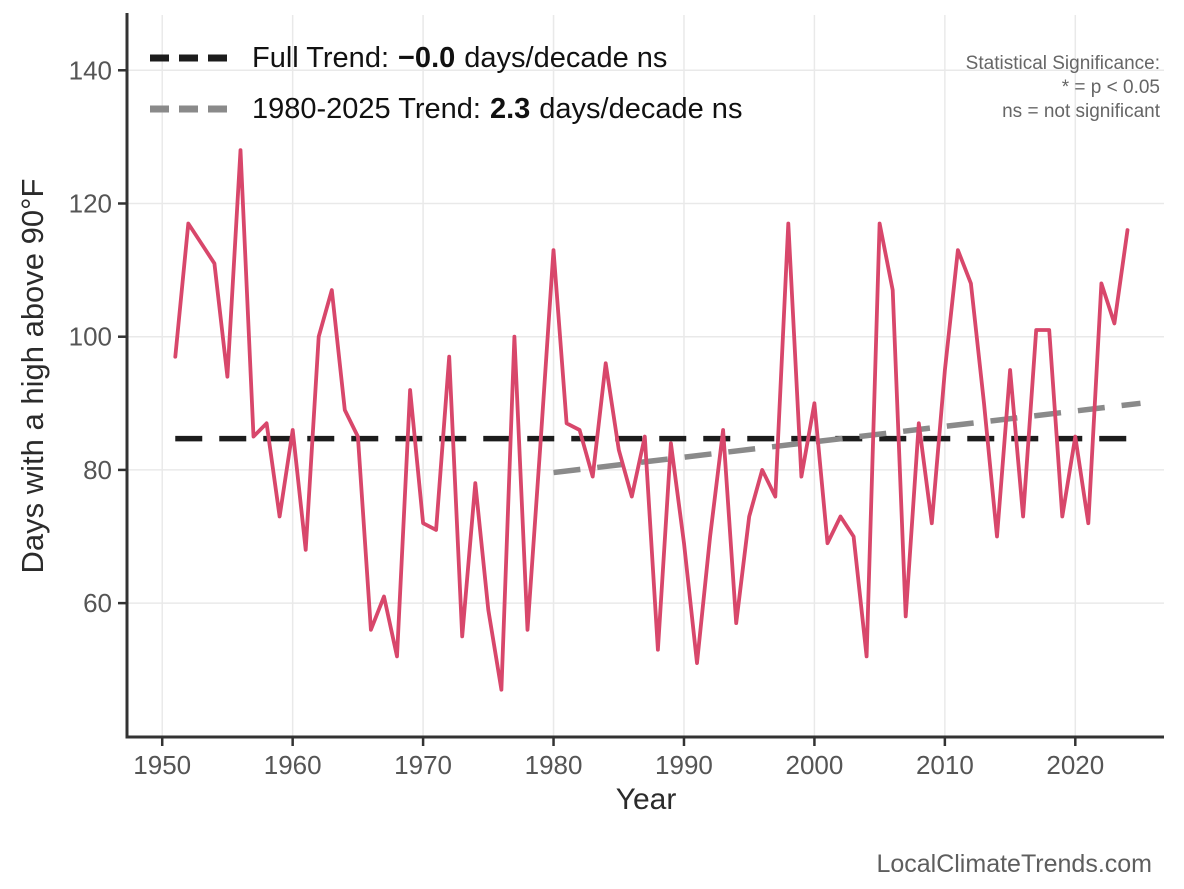  I want to click on y-tick-label: 100, so click(90, 337).